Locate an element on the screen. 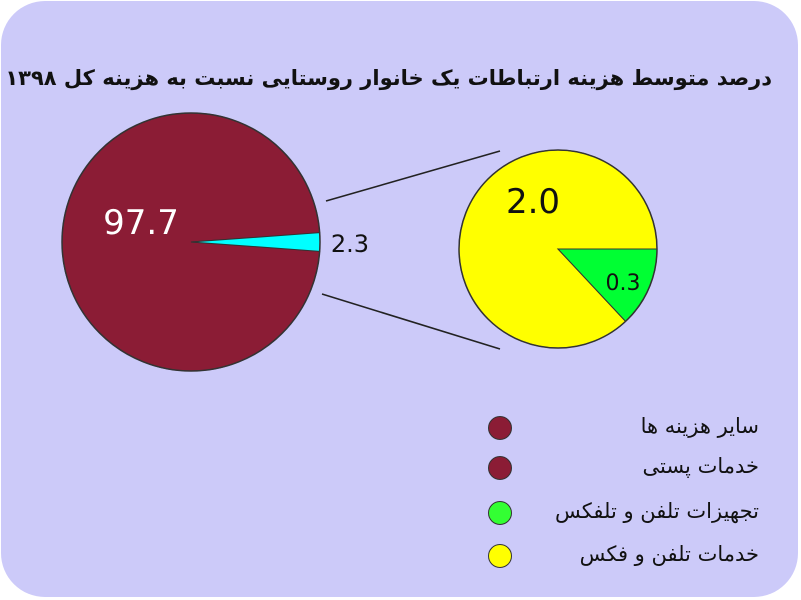 The height and width of the screenshot is (600, 801). connector-line-bottom is located at coordinates (411, 321).